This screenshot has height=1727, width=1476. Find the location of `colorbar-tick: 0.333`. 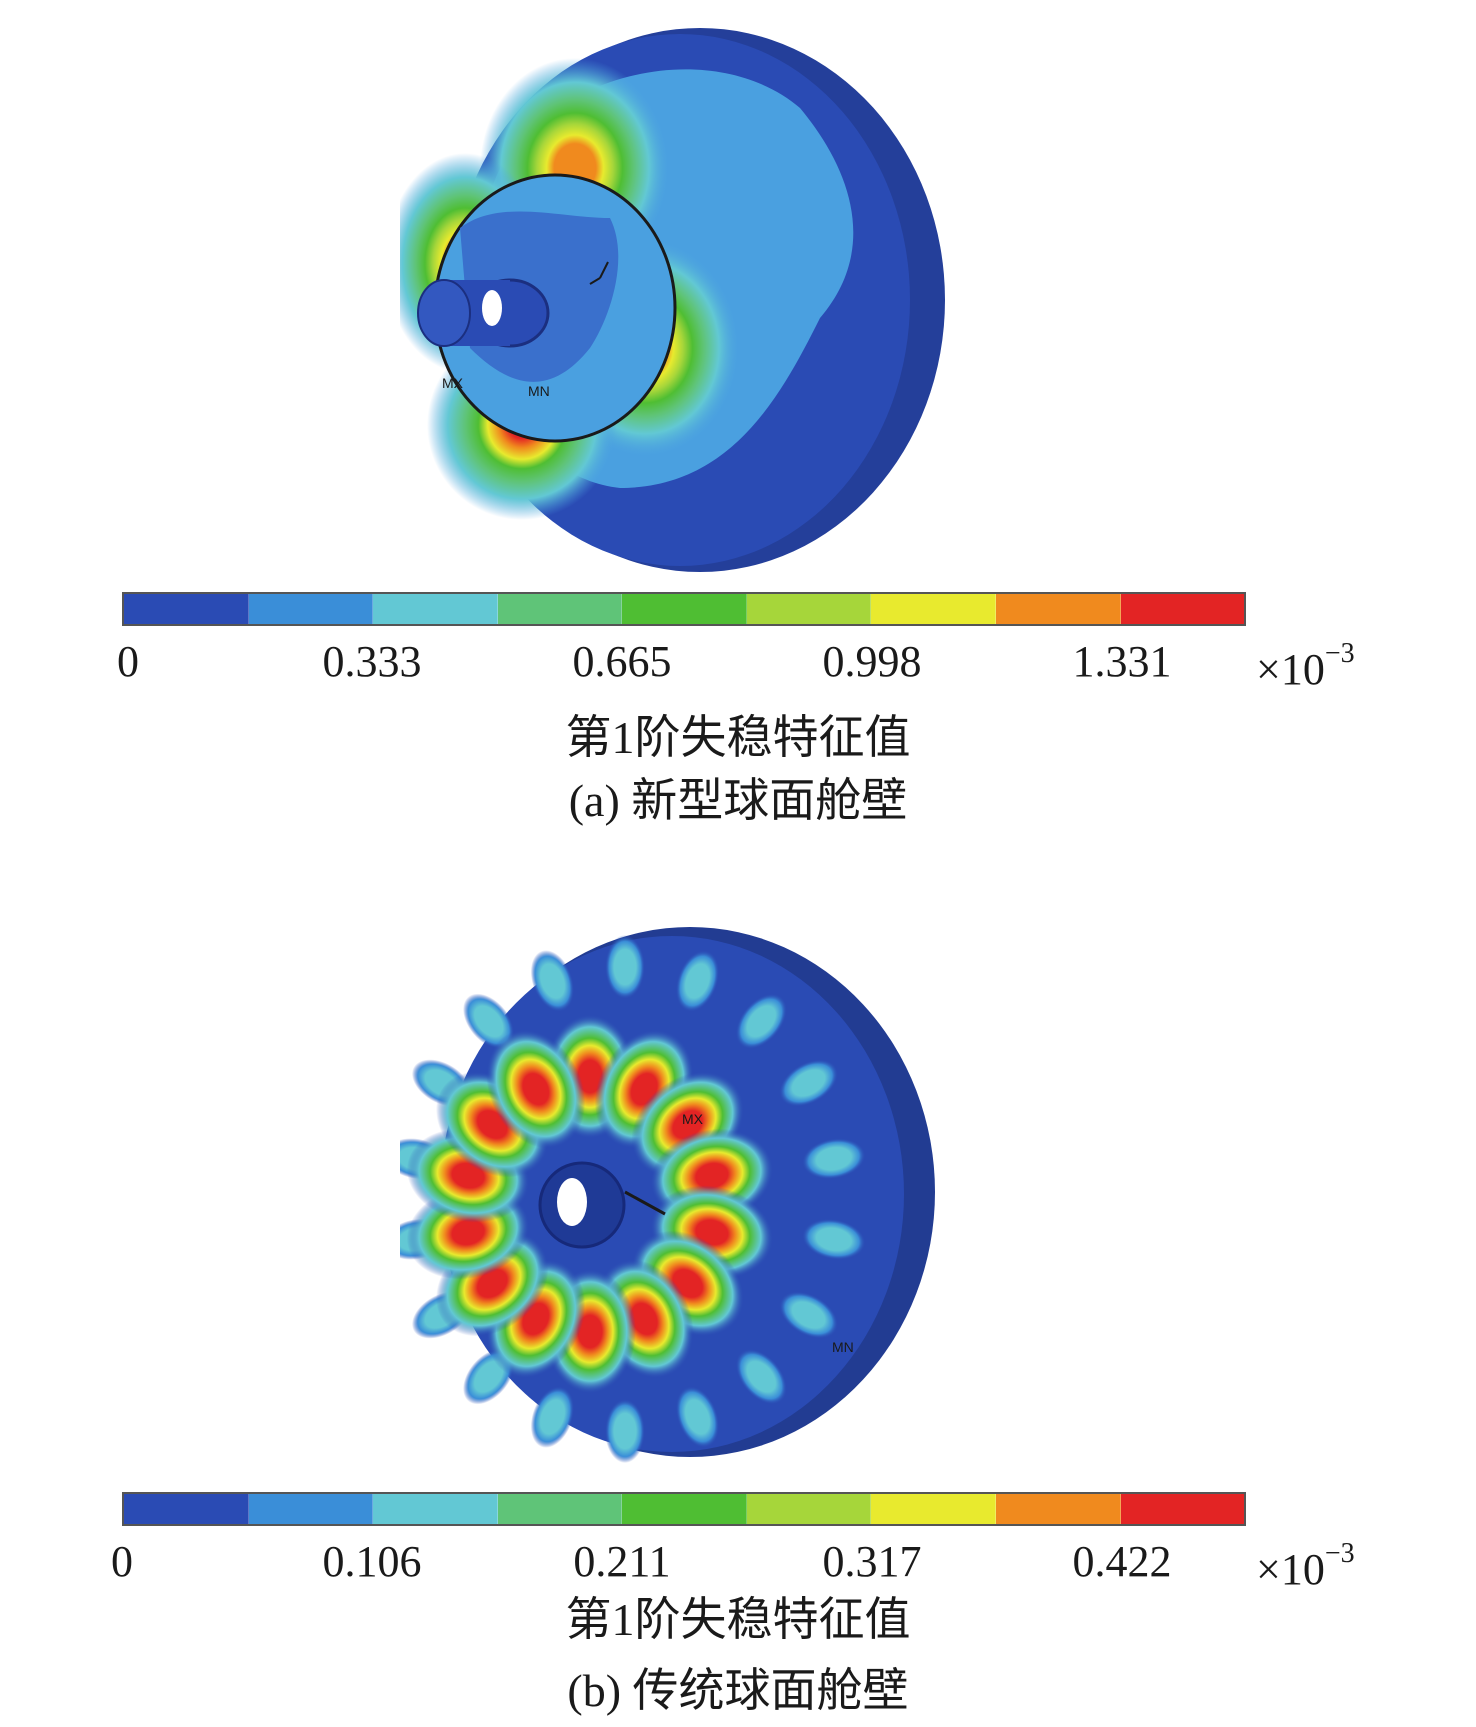

colorbar-tick: 0.333 is located at coordinates (372, 661).